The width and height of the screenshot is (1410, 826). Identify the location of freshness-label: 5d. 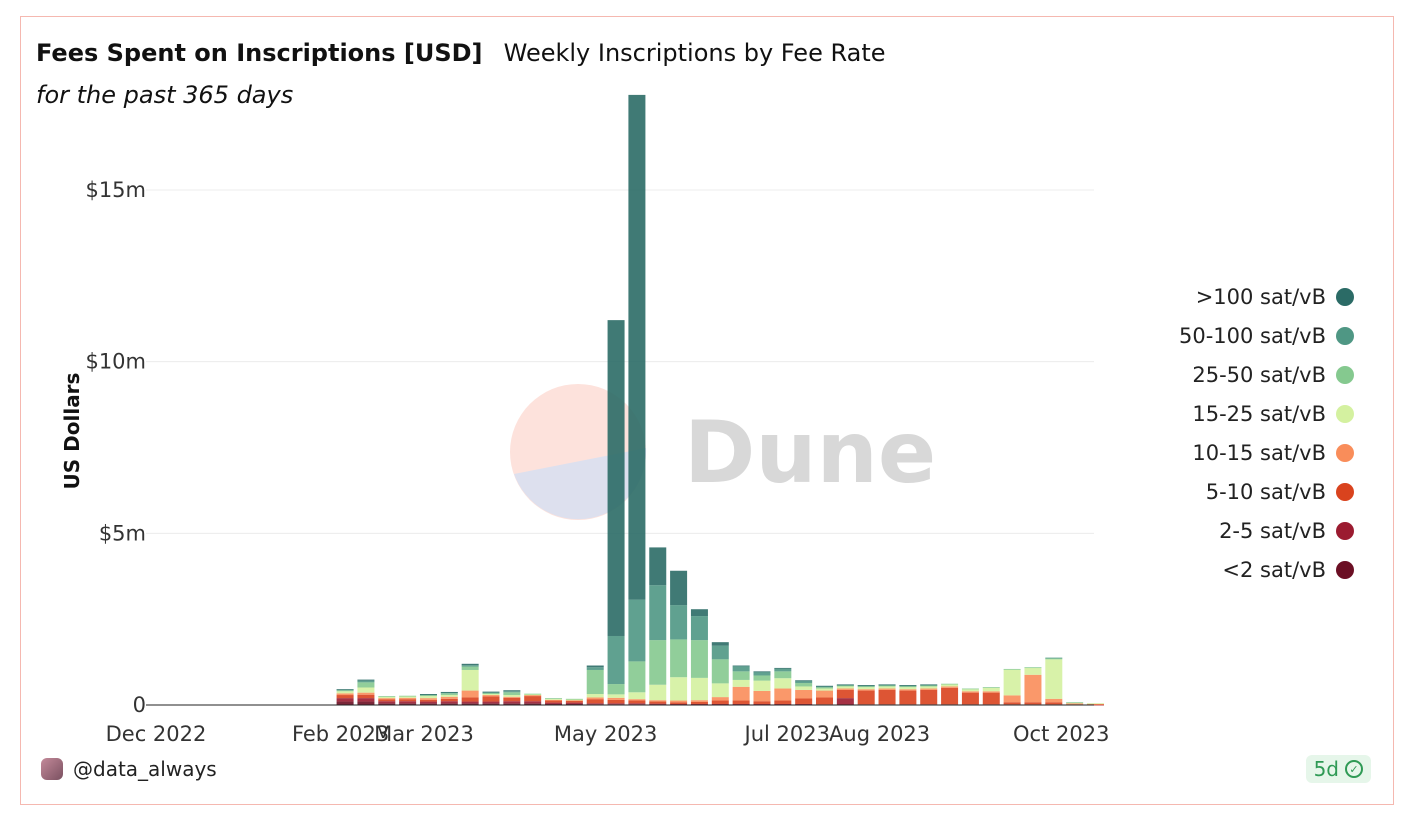
(1326, 769).